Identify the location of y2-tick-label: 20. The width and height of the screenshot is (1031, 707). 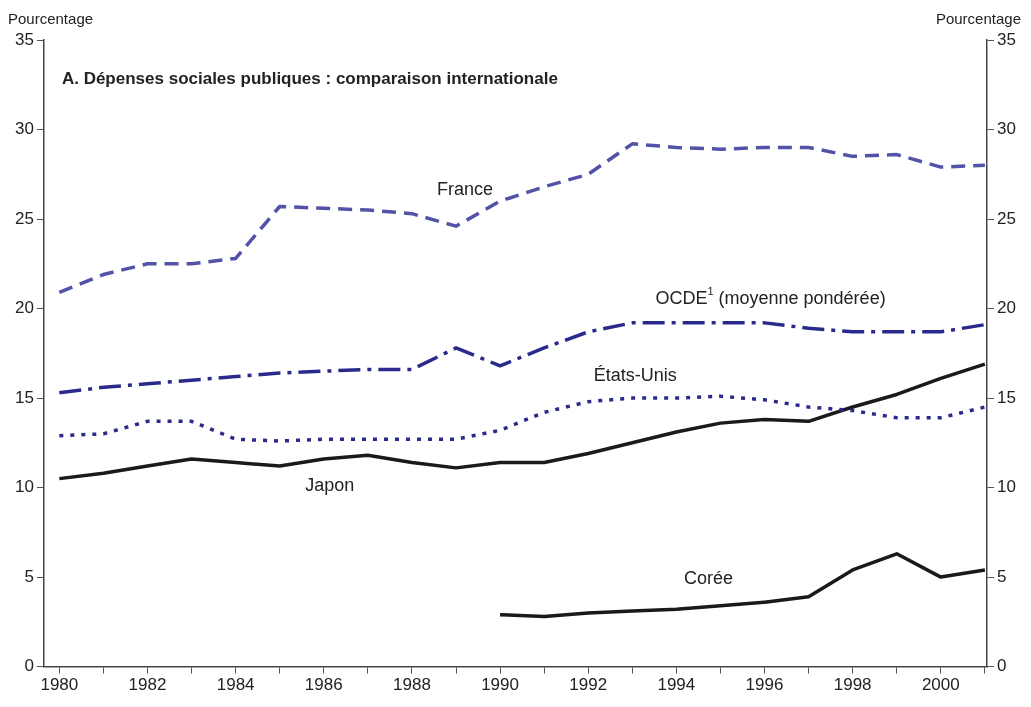
(1007, 308).